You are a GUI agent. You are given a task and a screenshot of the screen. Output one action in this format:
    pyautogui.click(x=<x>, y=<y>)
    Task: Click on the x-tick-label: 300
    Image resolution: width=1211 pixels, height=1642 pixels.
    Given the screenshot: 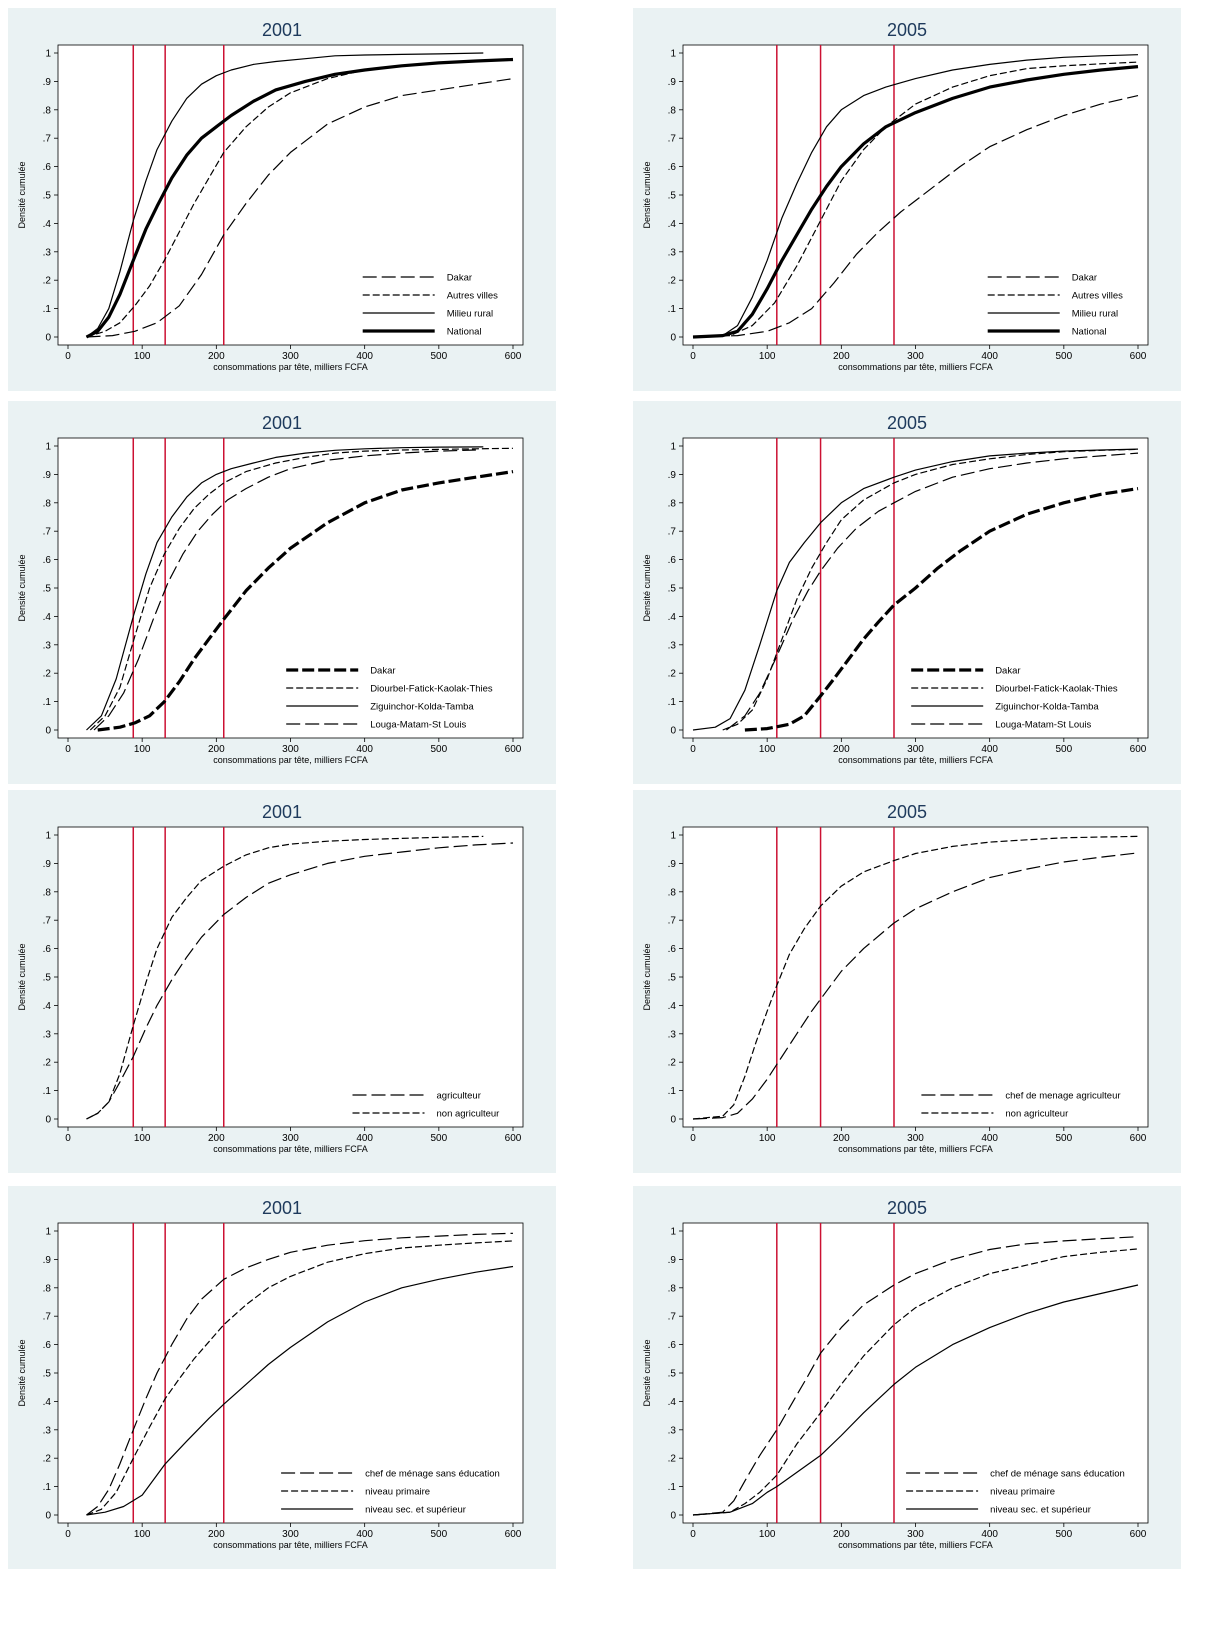 What is the action you would take?
    pyautogui.click(x=290, y=356)
    